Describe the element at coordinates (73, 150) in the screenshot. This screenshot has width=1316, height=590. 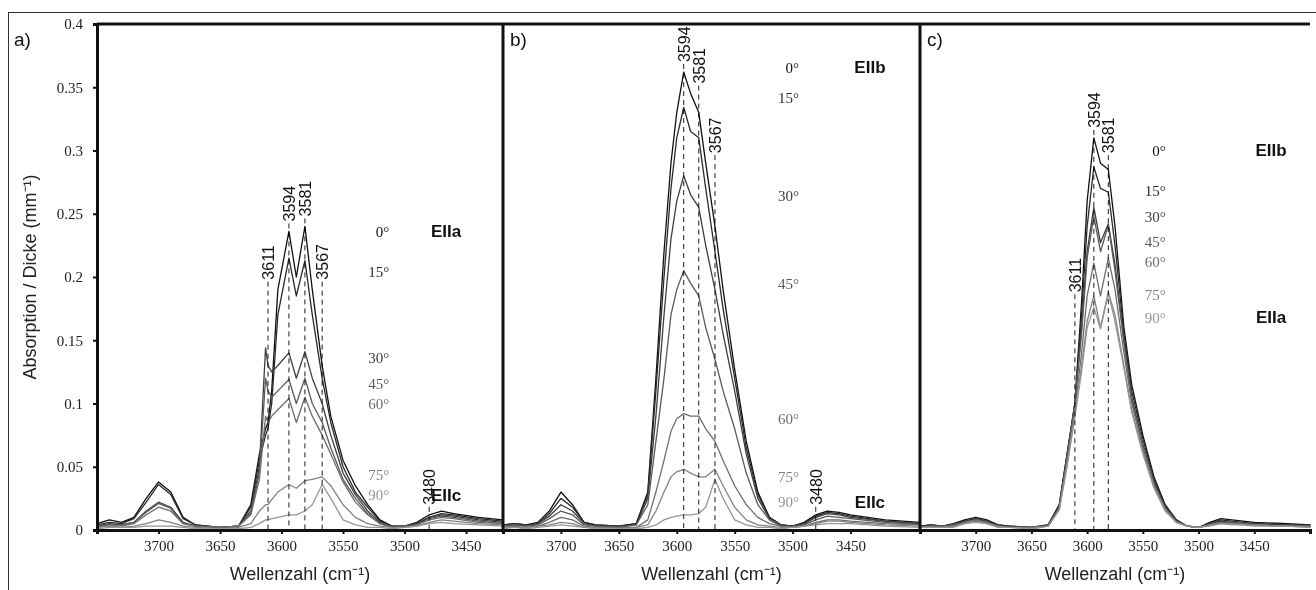
I see `y-tick-label: 0.3` at that location.